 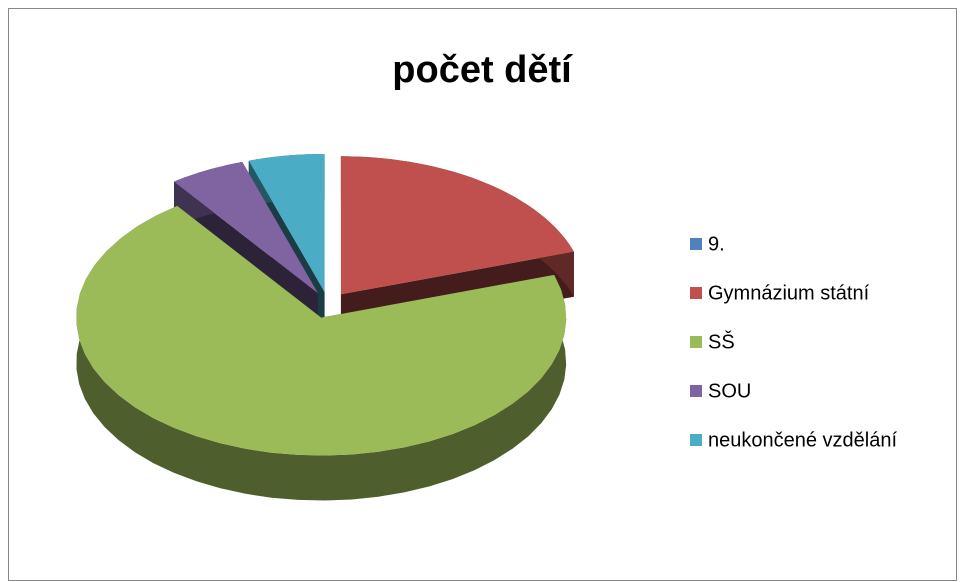 What do you see at coordinates (789, 293) in the screenshot?
I see `legend-label: Gymnázium státní` at bounding box center [789, 293].